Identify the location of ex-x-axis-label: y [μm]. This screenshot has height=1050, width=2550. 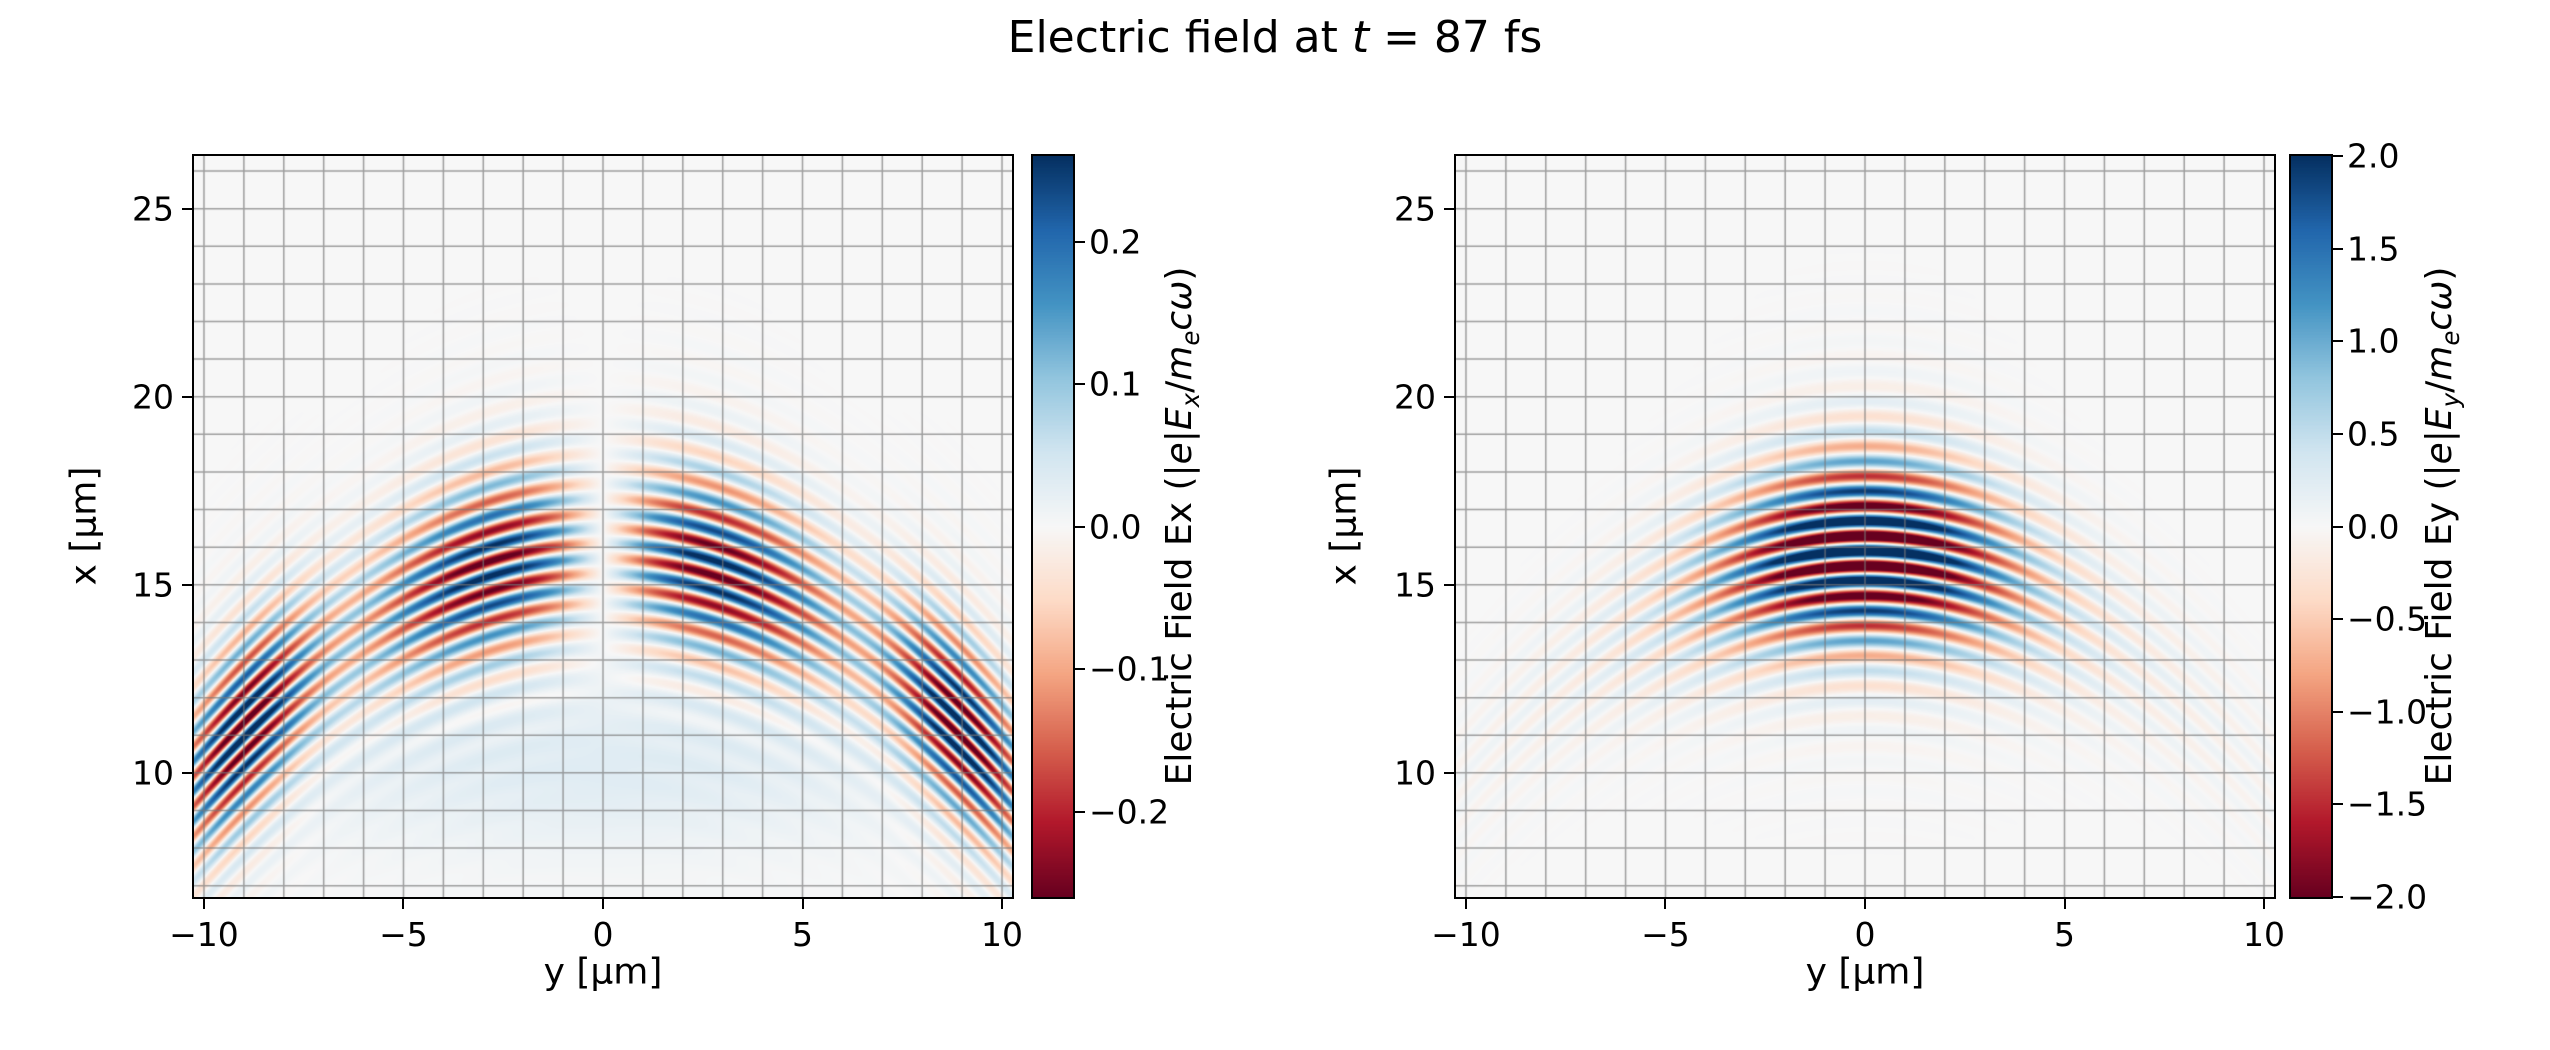
(603, 972).